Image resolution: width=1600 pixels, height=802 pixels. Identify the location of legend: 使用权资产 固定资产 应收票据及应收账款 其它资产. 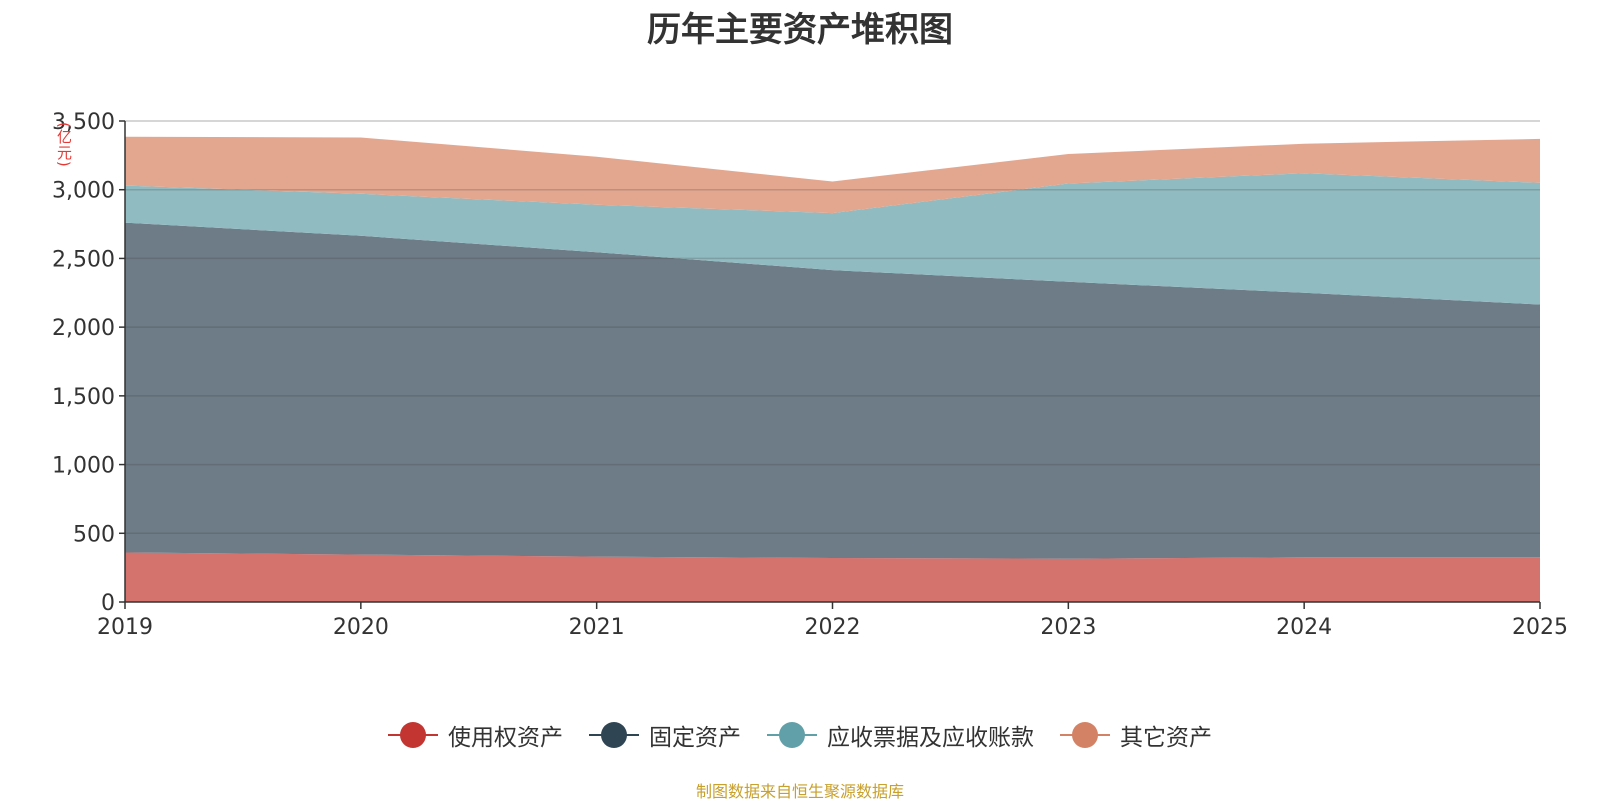
(800, 735).